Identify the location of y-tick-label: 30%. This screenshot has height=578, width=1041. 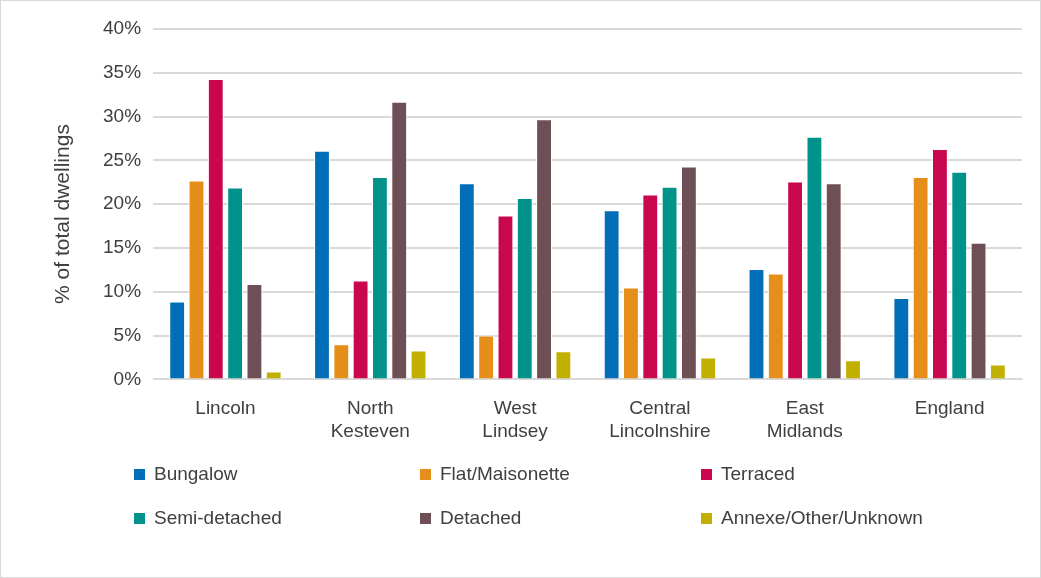
(122, 115).